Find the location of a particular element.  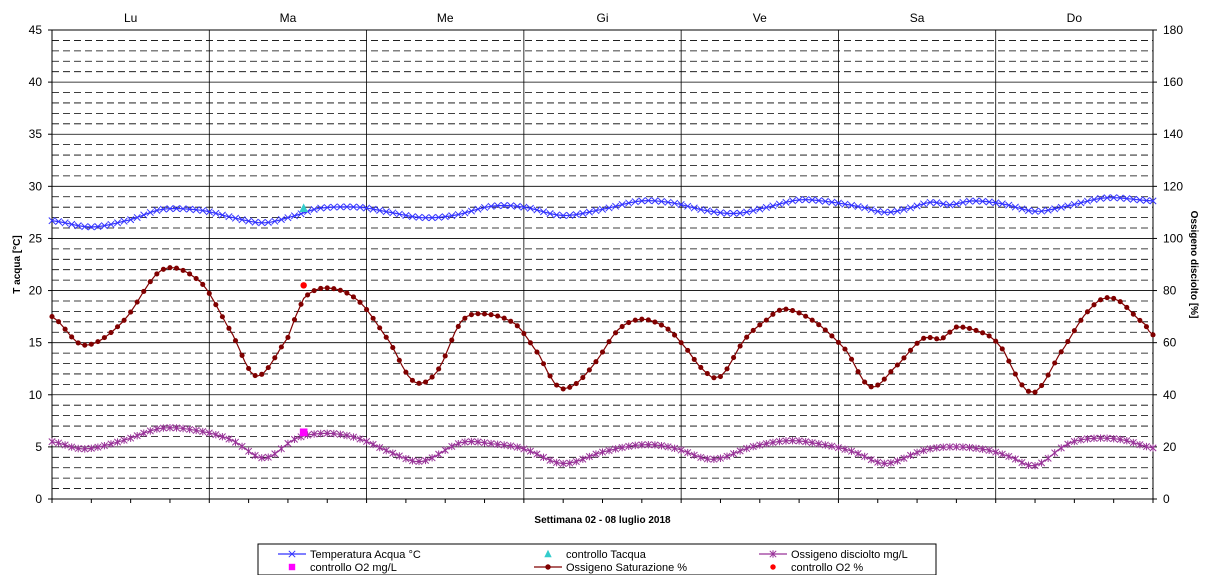

y2-tick-label: 80 is located at coordinates (1170, 291).